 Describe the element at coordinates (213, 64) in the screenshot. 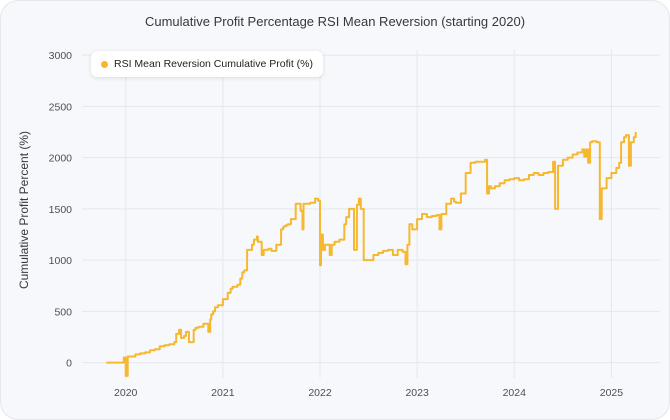

I see `legend-series-label: RSI Mean Reversion Cumulative Profit (%)` at that location.